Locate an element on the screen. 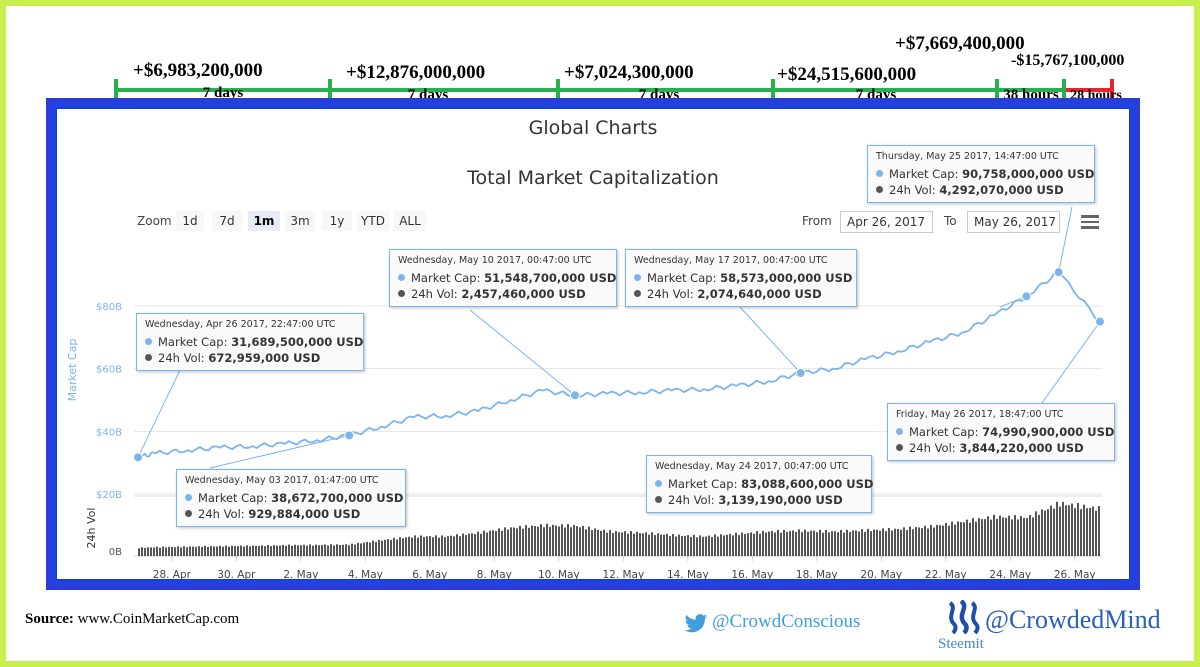  from-date-input: Apr 26, 2017 is located at coordinates (886, 222).